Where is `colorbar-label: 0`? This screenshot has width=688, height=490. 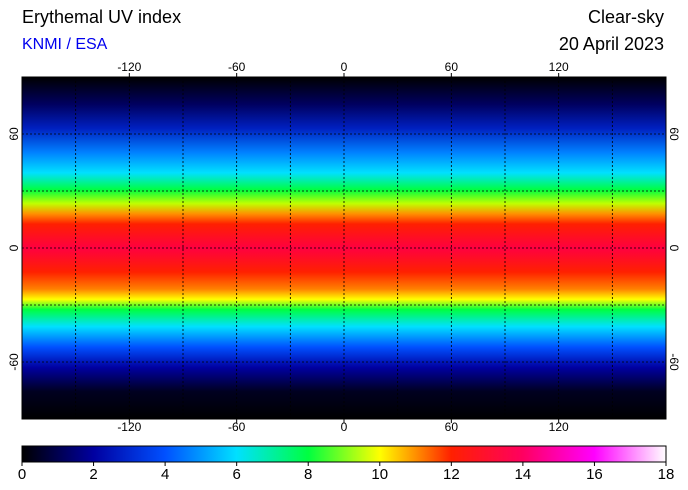 colorbar-label: 0 is located at coordinates (22, 474).